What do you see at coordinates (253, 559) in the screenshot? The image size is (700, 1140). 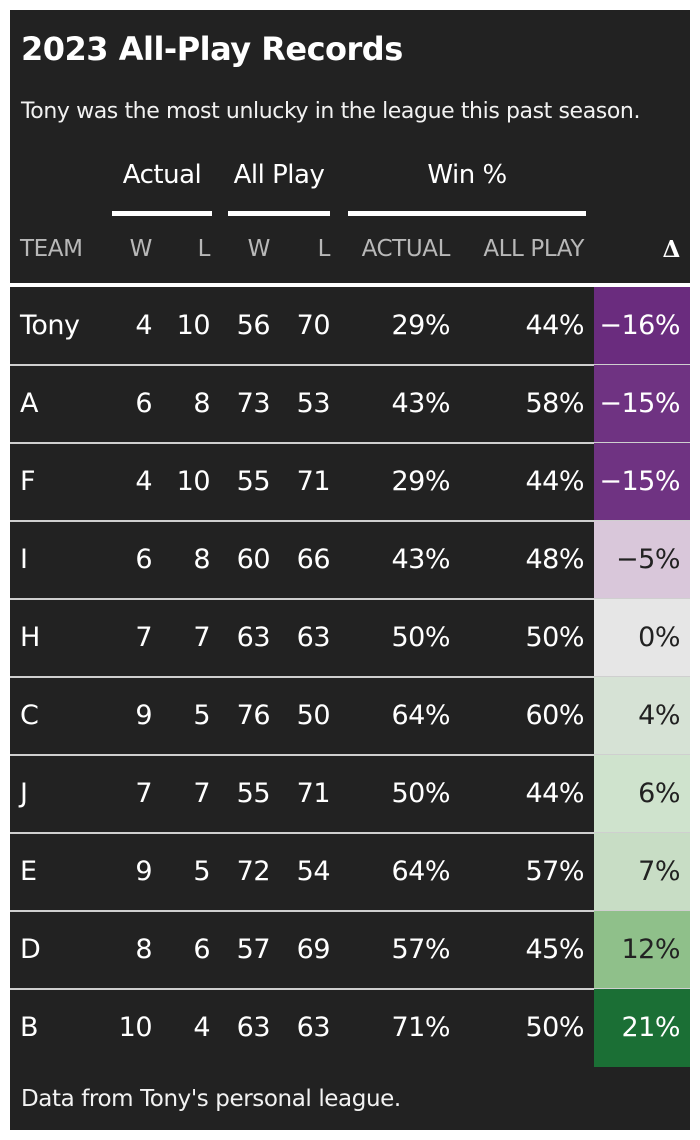 I see `cell-allplay-w: 60` at bounding box center [253, 559].